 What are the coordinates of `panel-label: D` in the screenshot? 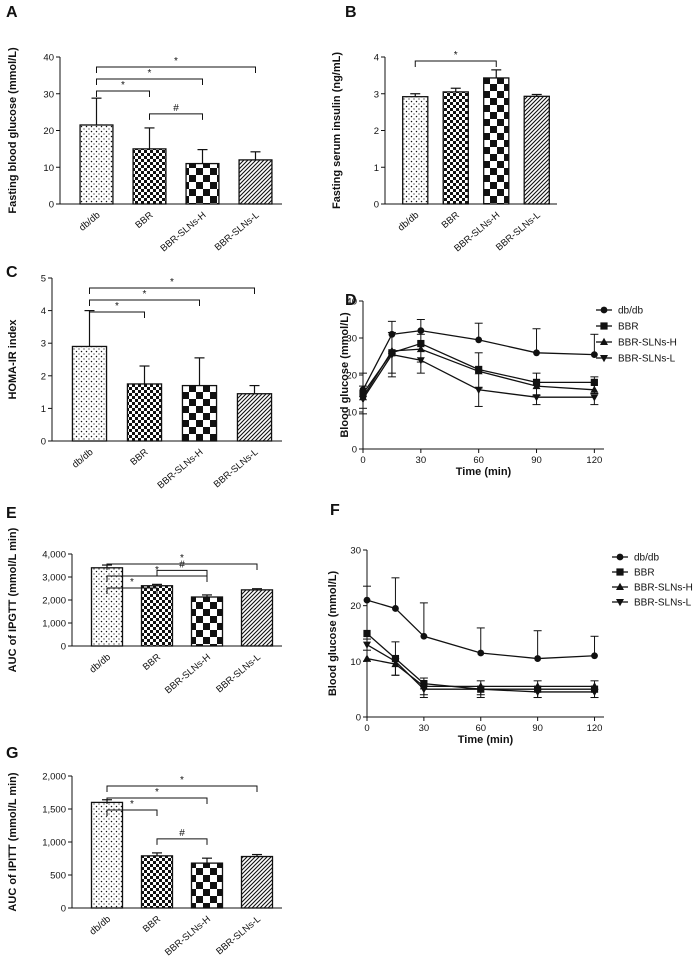 It's located at (351, 300).